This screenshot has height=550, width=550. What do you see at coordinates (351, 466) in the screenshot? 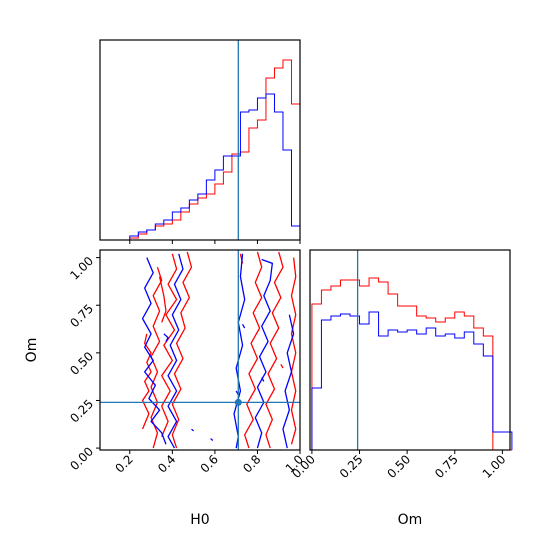
I see `om-x-tick-label-1: 0.25` at bounding box center [351, 466].